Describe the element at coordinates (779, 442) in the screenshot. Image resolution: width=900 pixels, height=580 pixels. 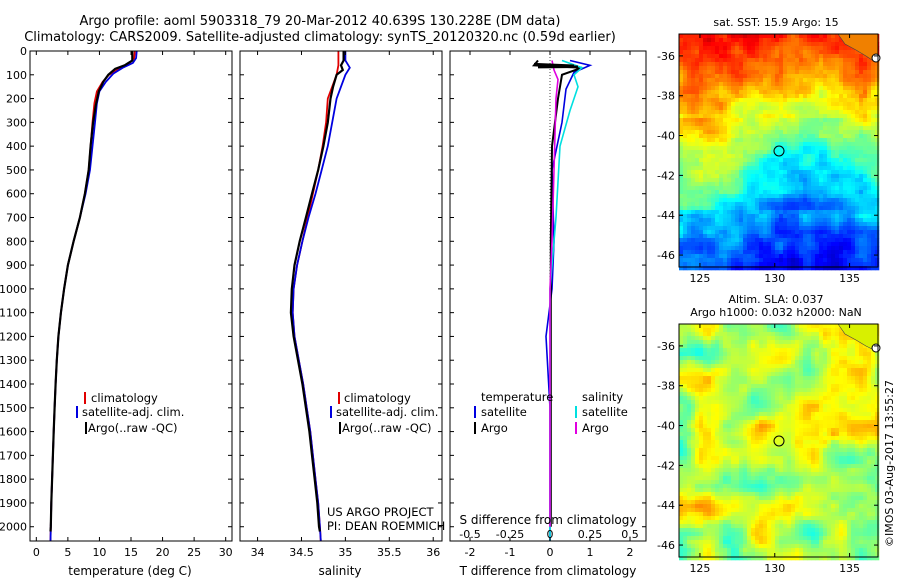
I see `sla-map-field` at that location.